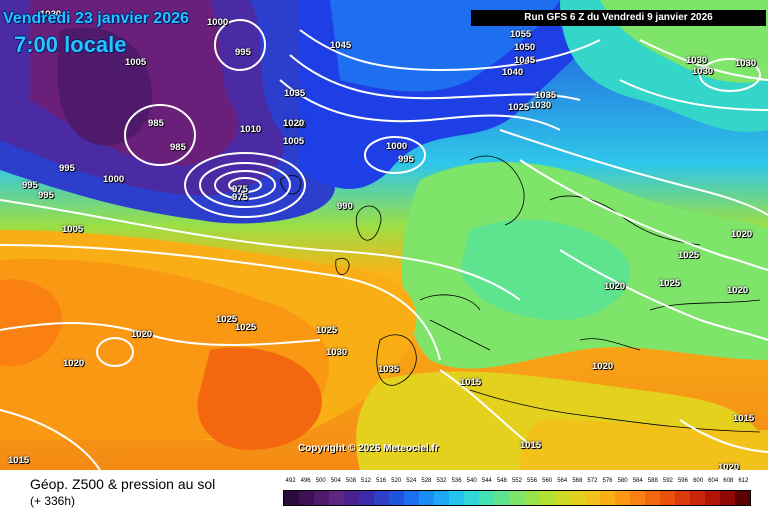 This screenshot has width=768, height=512. I want to click on scale-tick: 548, so click(501, 481).